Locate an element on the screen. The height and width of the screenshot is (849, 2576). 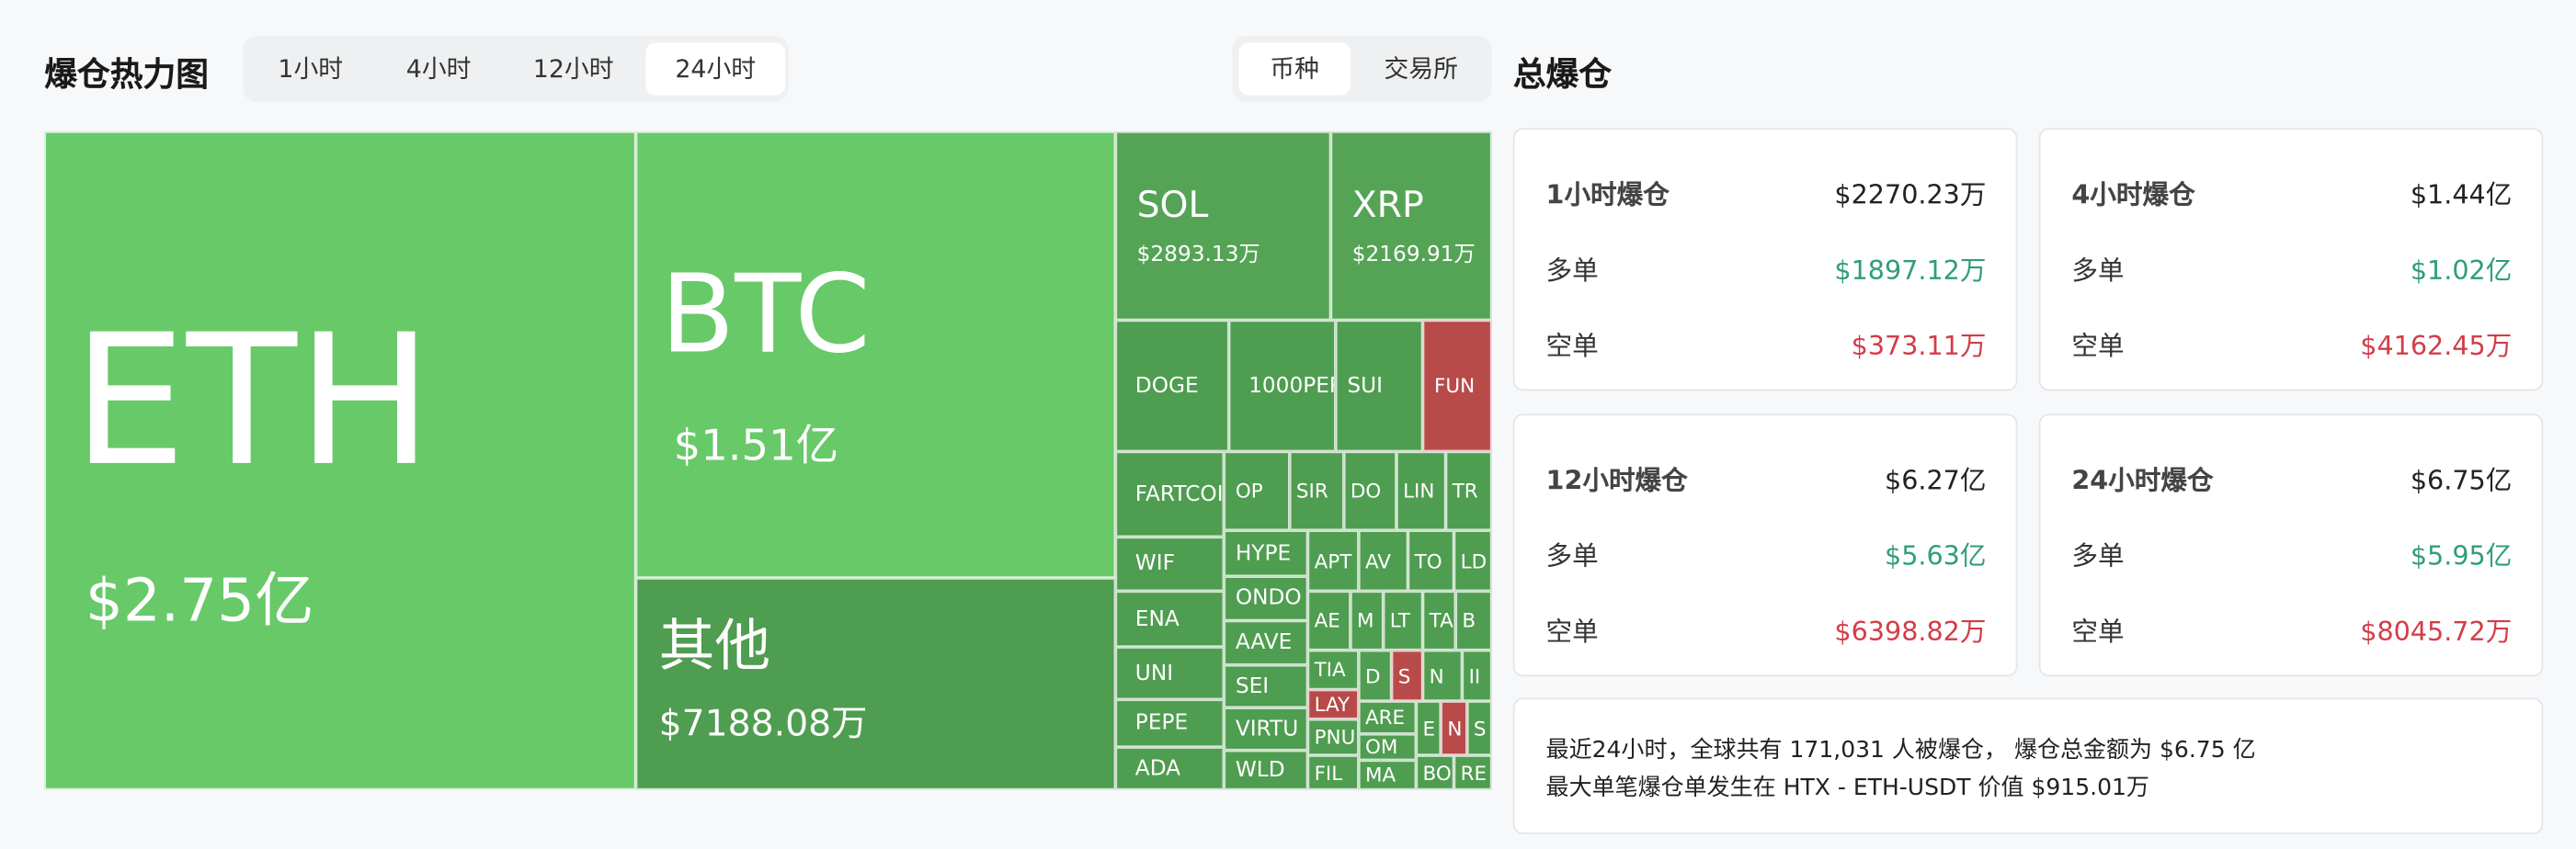
treemap-tile: HYPE is located at coordinates (1266, 553).